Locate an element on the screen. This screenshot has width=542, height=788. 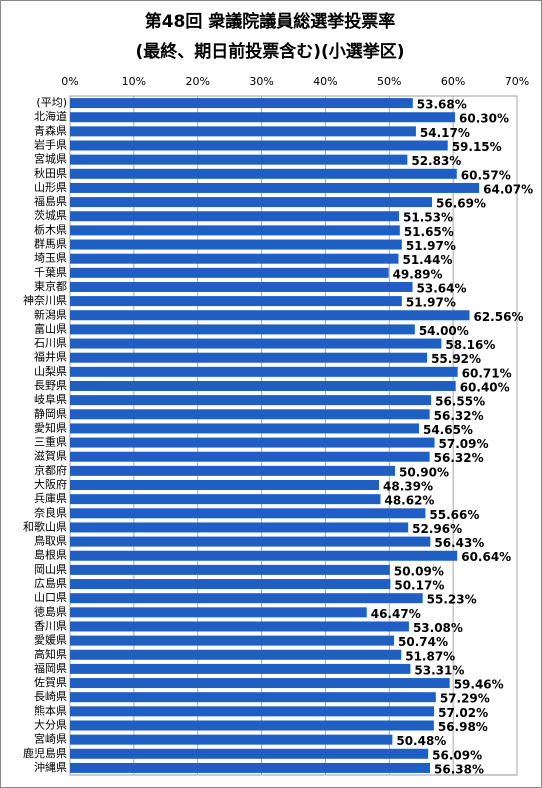
x-tick-label: 70% is located at coordinates (517, 81).